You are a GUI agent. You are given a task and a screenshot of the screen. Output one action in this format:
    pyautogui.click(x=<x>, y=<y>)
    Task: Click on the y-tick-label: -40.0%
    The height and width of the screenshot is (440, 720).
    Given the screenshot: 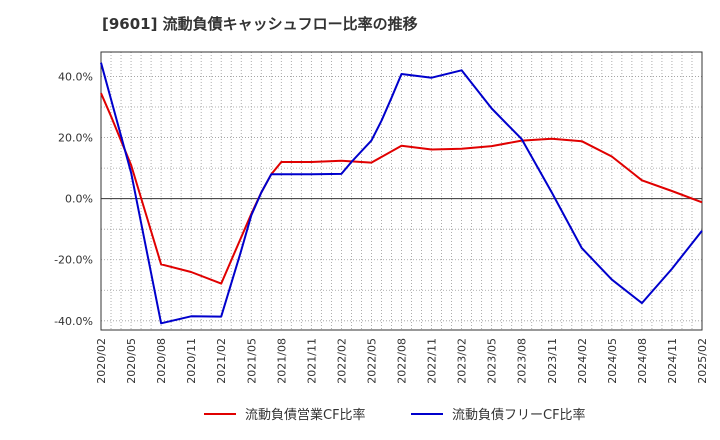 What is the action you would take?
    pyautogui.click(x=73, y=321)
    